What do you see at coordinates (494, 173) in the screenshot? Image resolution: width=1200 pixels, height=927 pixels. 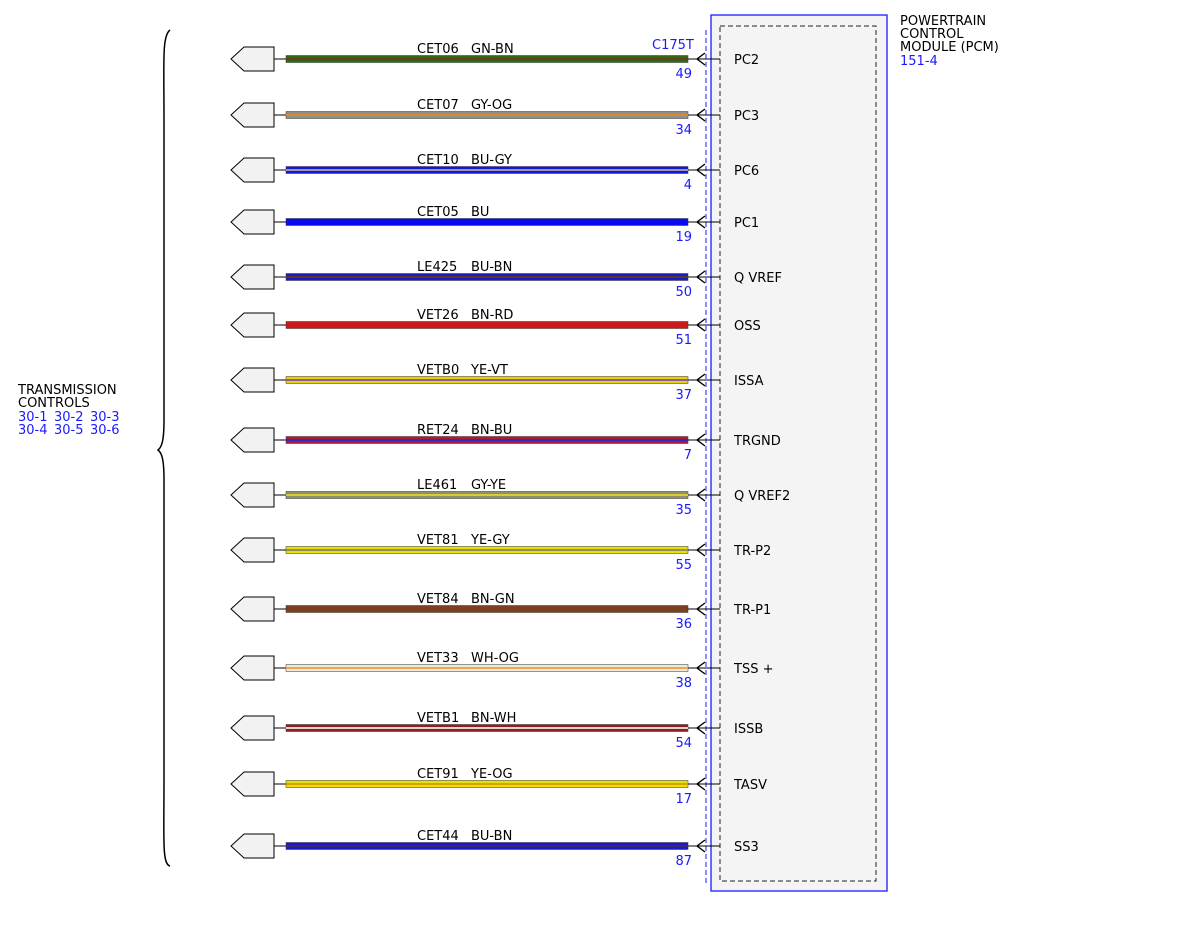 I see `wire-cet10: CET10 BU-GY 4 PC6` at bounding box center [494, 173].